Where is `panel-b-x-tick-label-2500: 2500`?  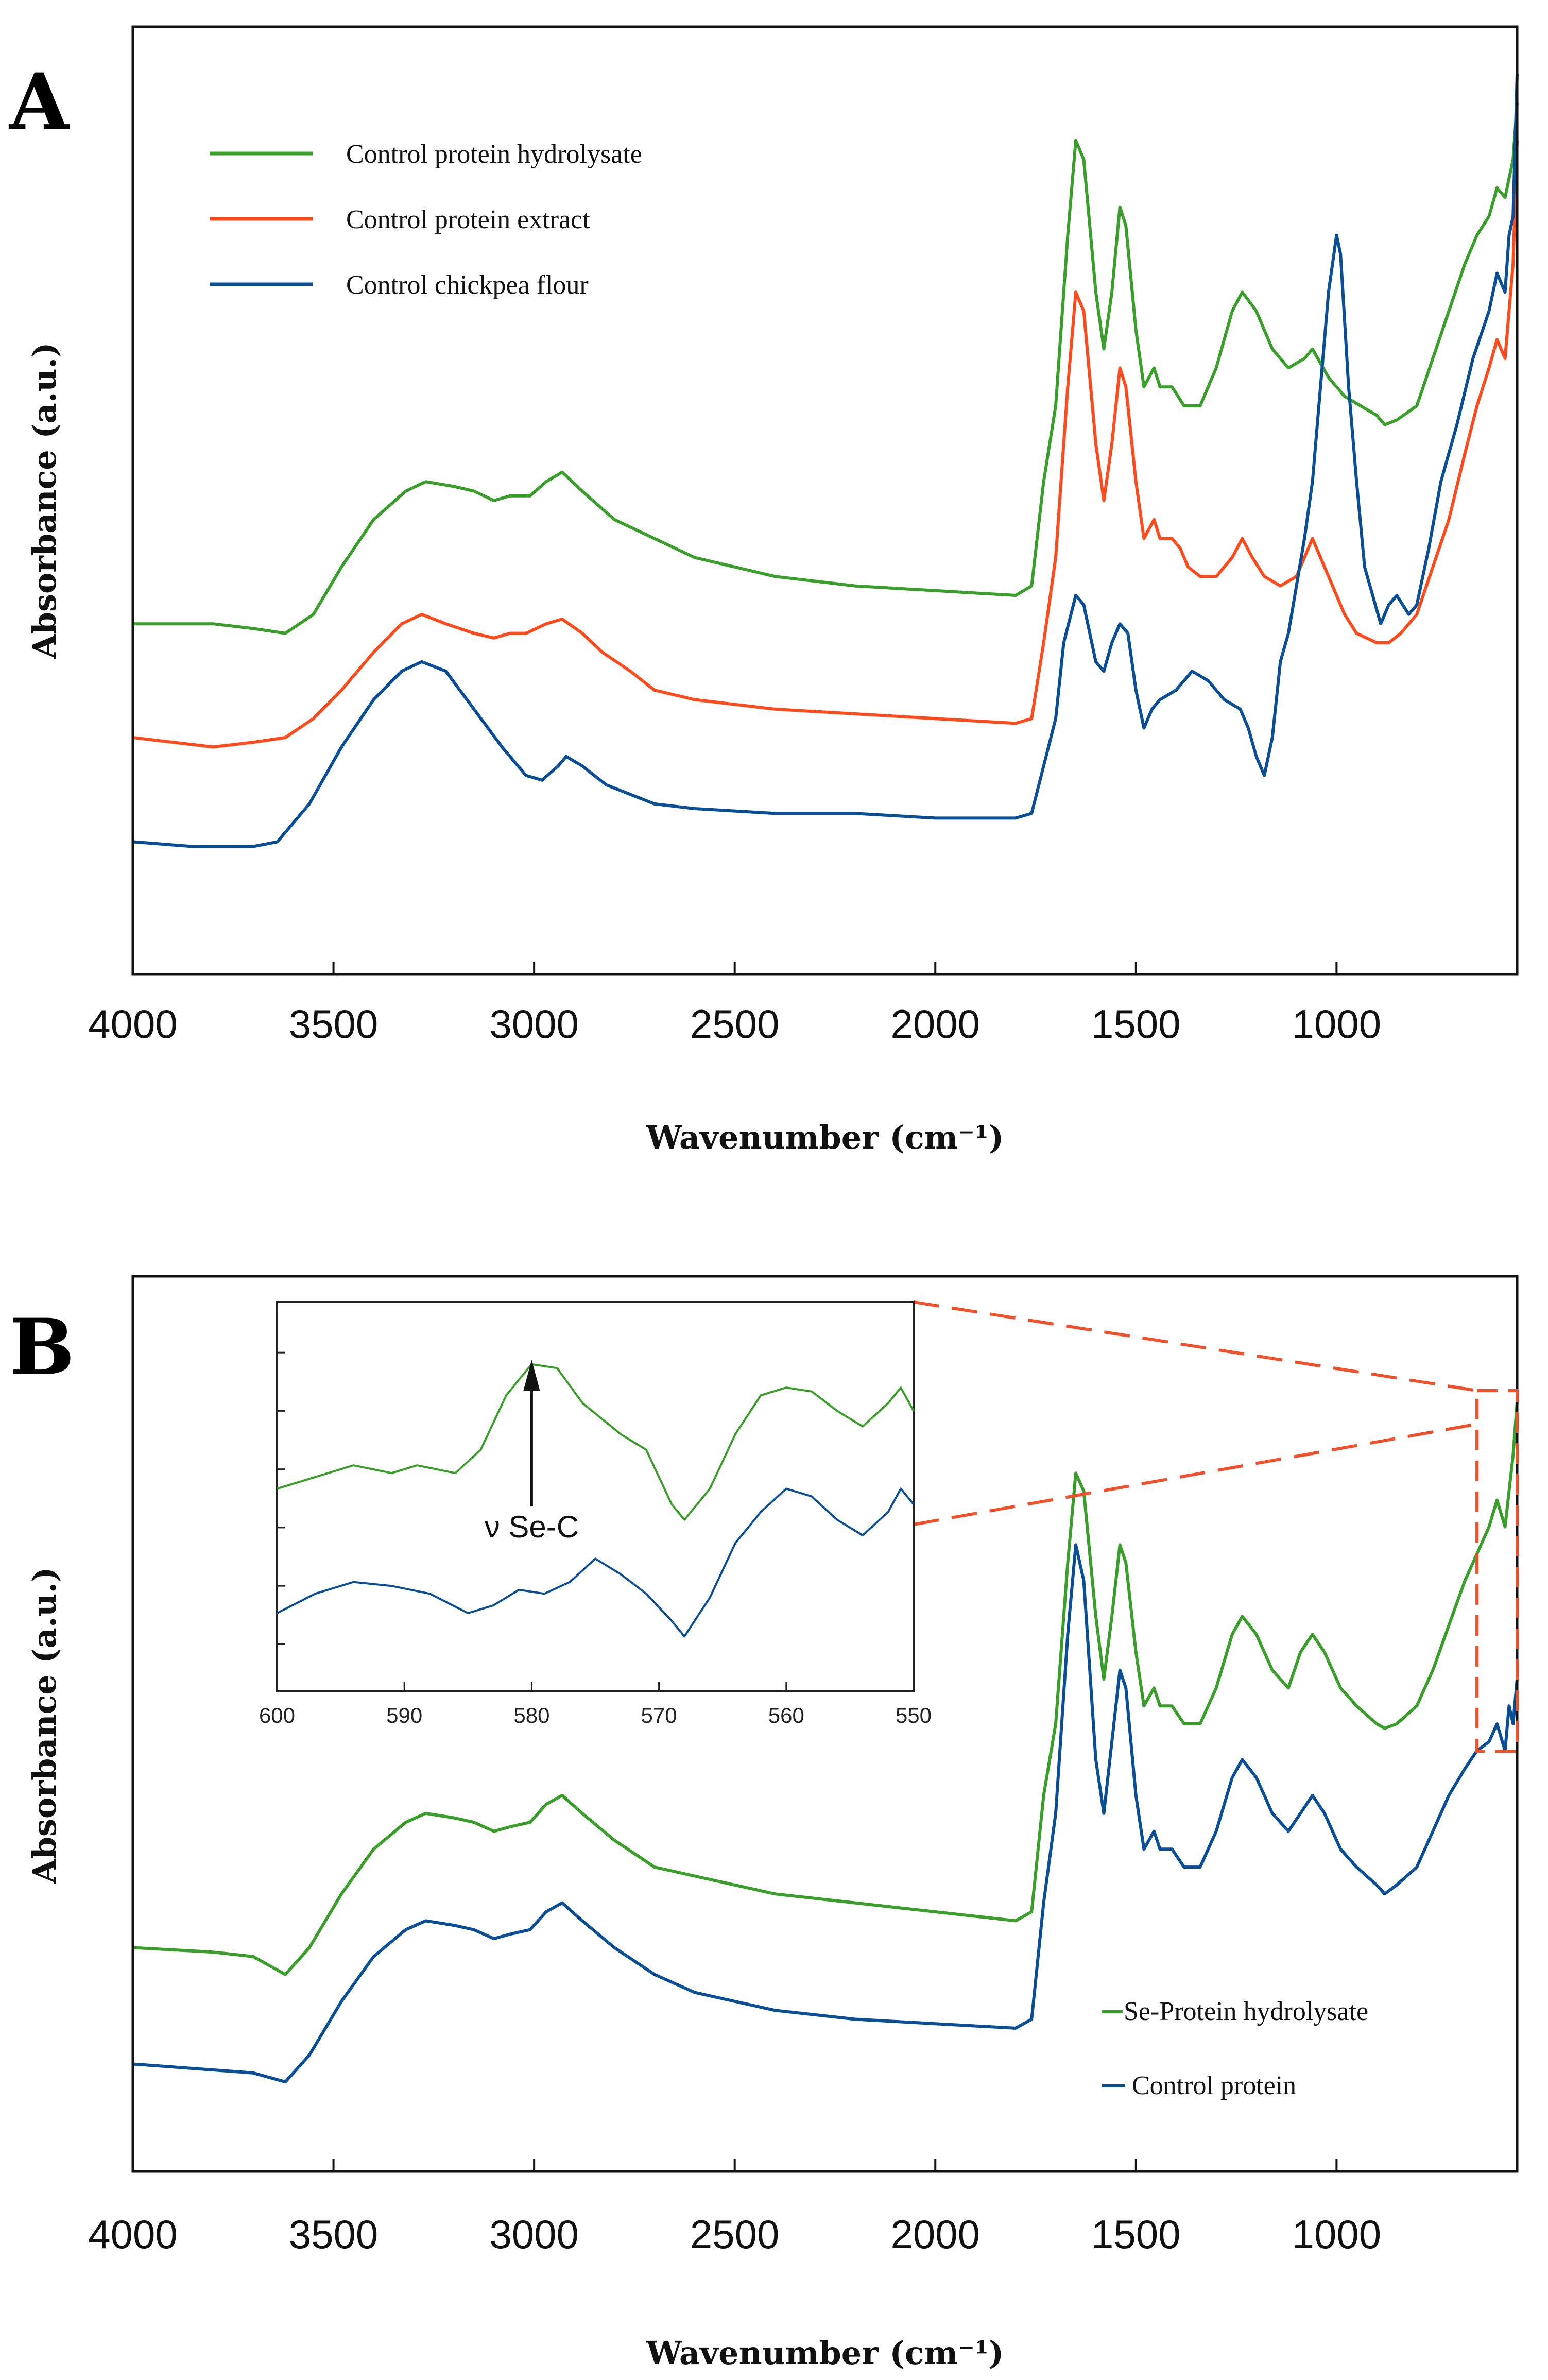
panel-b-x-tick-label-2500: 2500 is located at coordinates (735, 2235).